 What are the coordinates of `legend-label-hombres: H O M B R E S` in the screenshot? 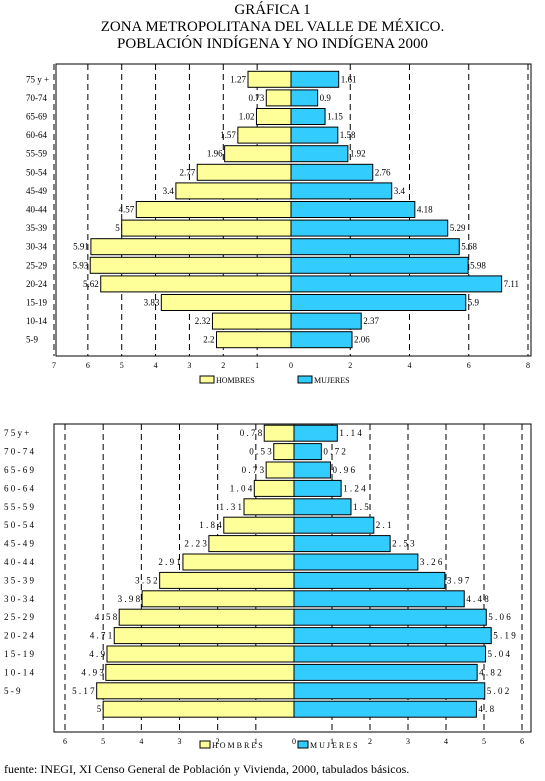 It's located at (237, 745).